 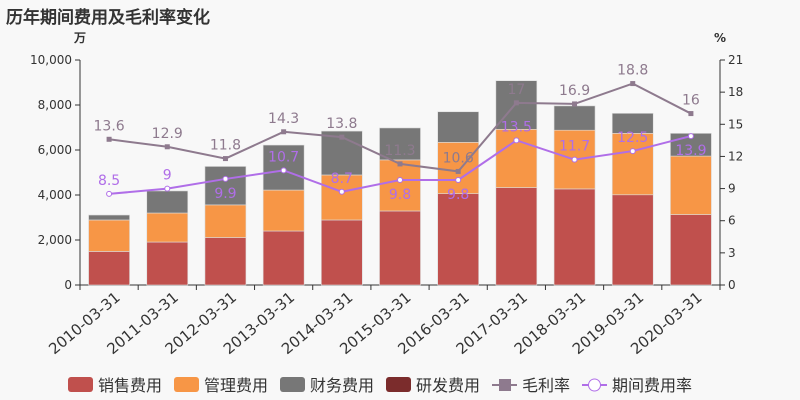 What do you see at coordinates (732, 253) in the screenshot?
I see `y-right-tick-label: 3` at bounding box center [732, 253].